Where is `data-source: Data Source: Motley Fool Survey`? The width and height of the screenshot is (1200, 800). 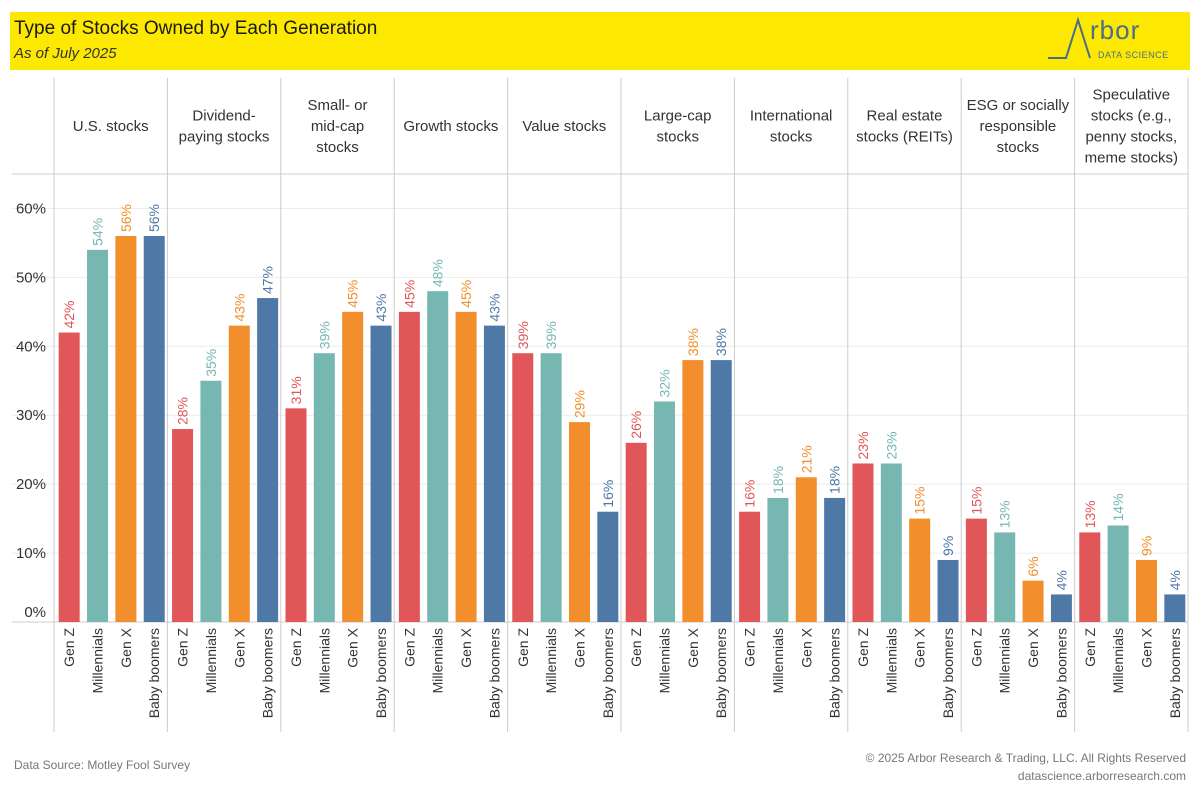 data-source: Data Source: Motley Fool Survey is located at coordinates (102, 765).